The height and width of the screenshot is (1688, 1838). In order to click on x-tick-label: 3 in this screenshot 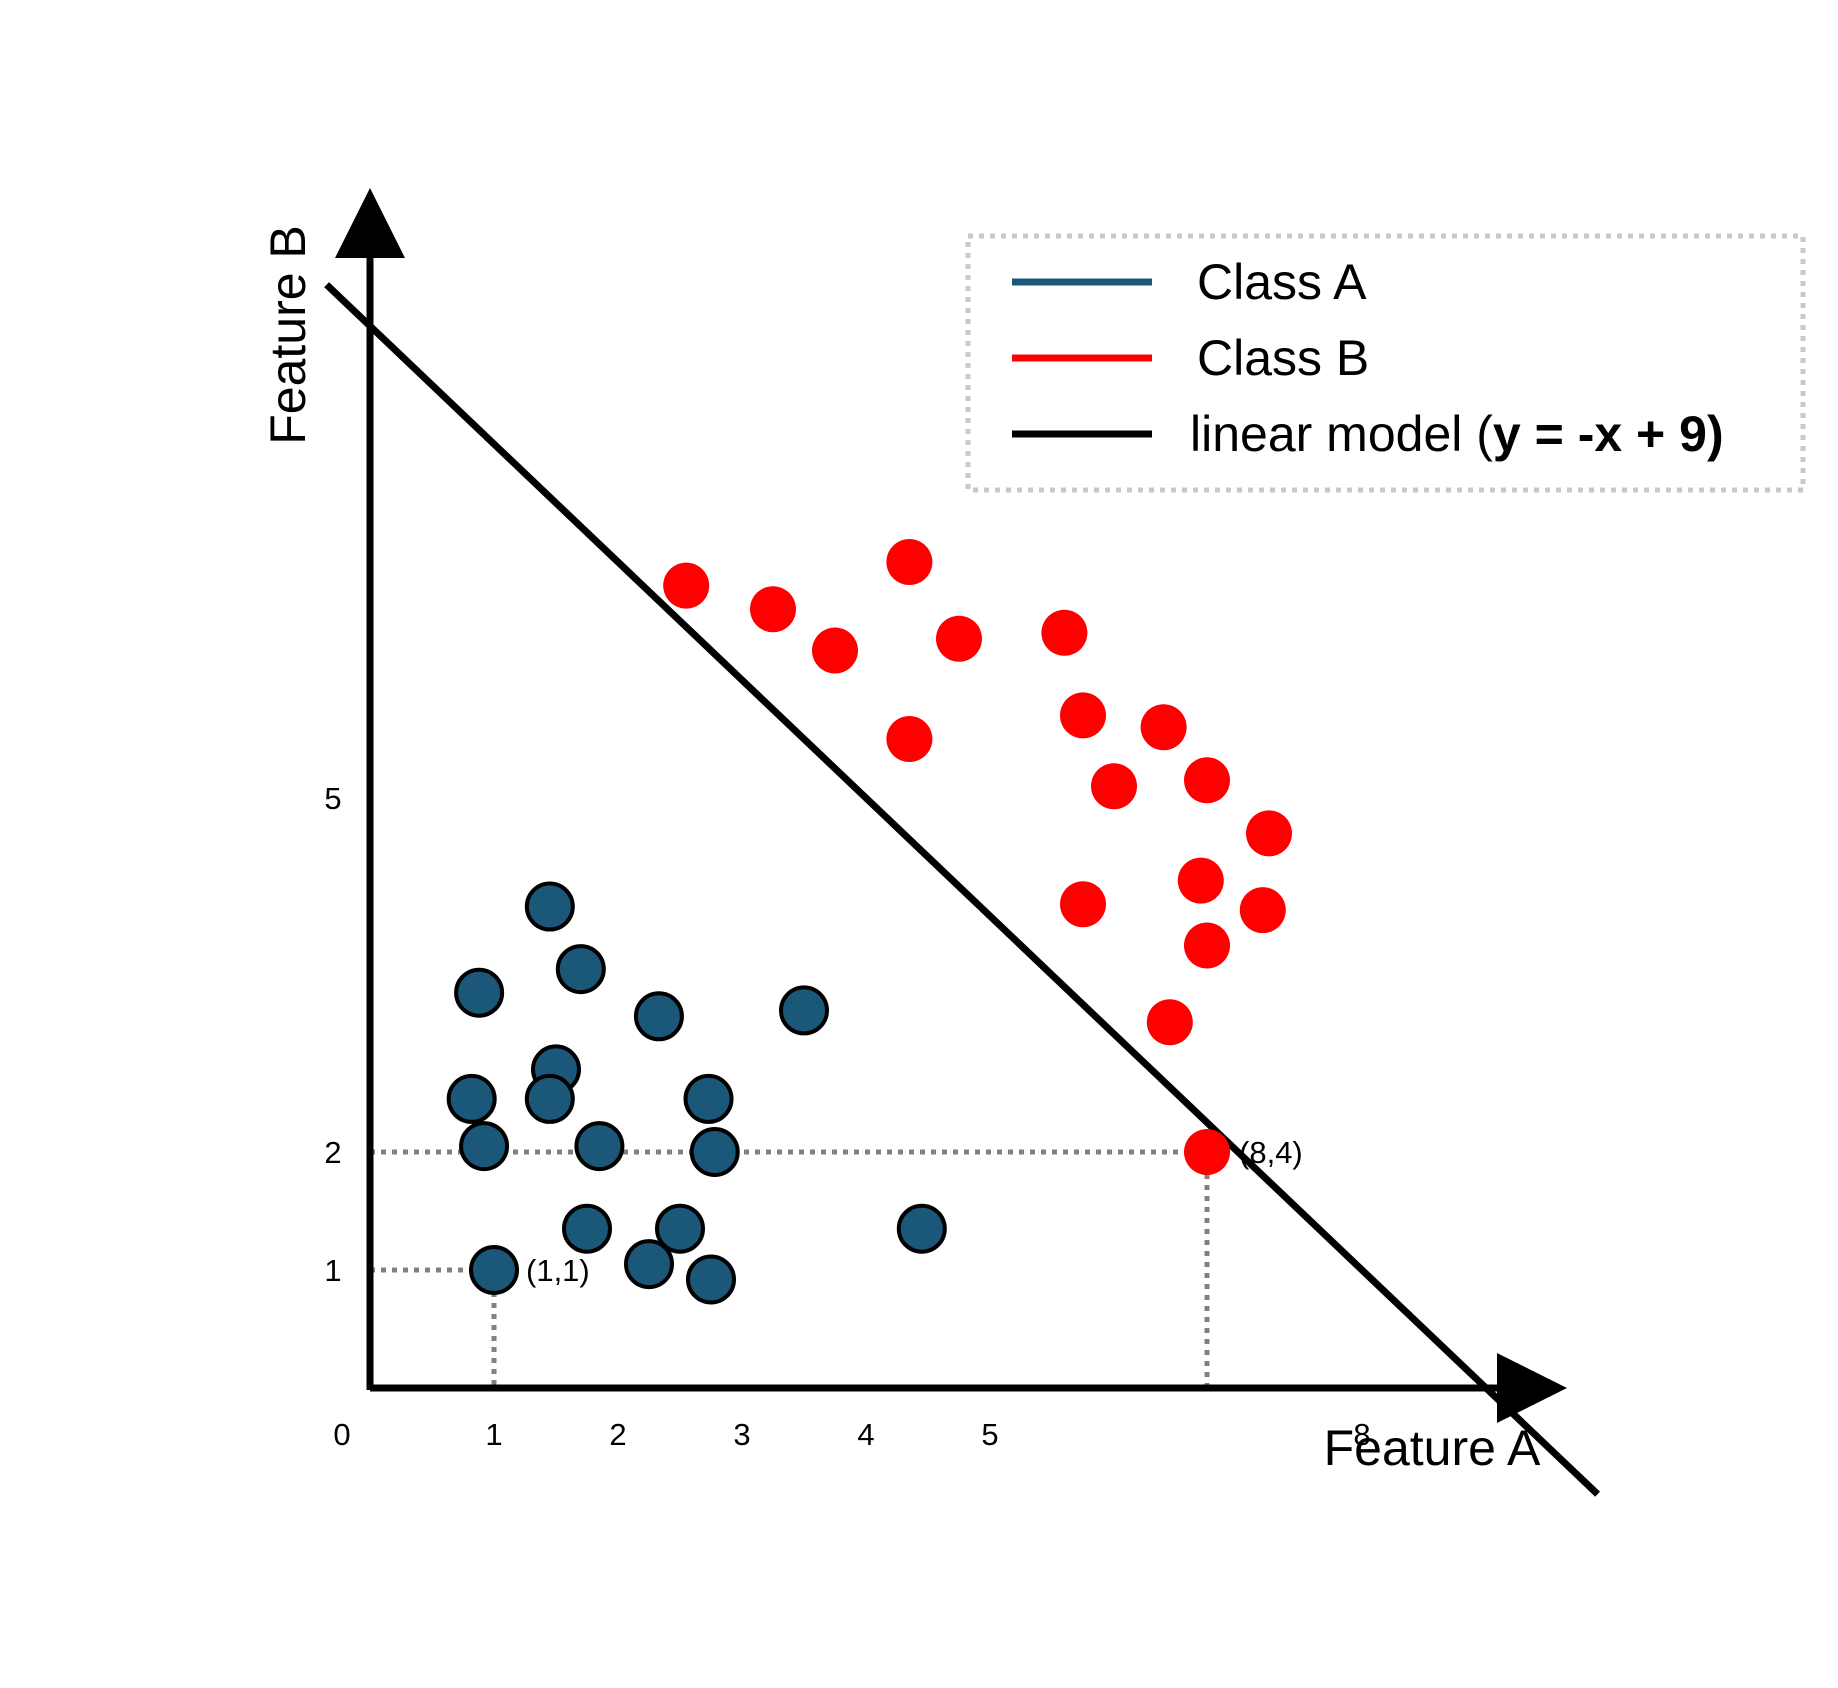, I will do `click(741, 1434)`.